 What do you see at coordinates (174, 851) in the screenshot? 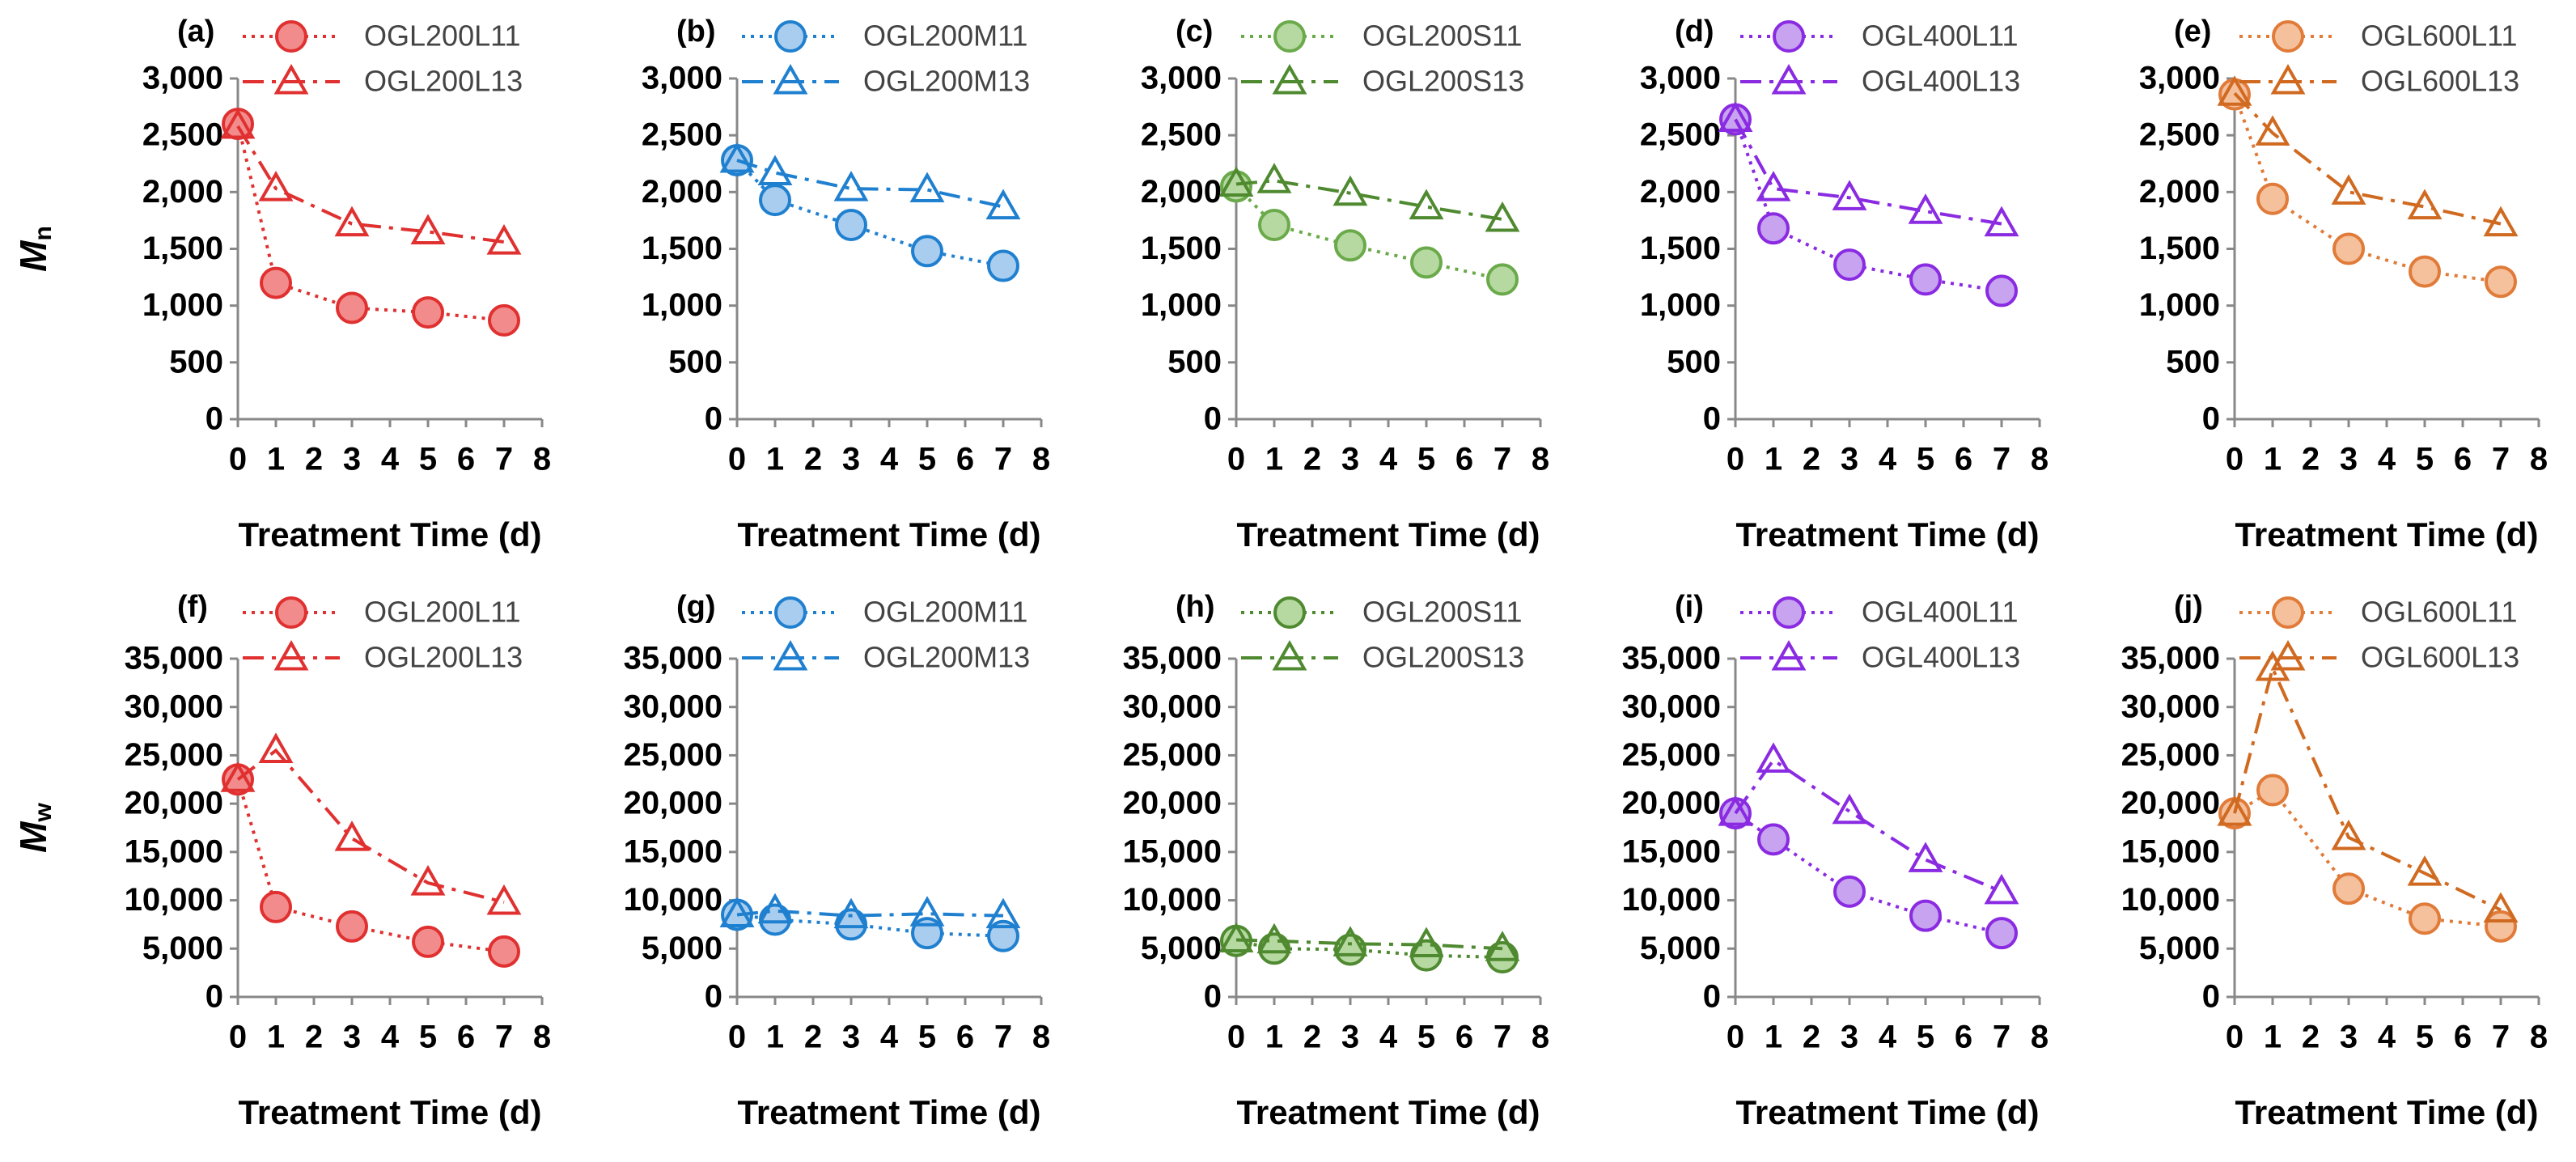
I see `y-tick-label: 15,000` at bounding box center [174, 851].